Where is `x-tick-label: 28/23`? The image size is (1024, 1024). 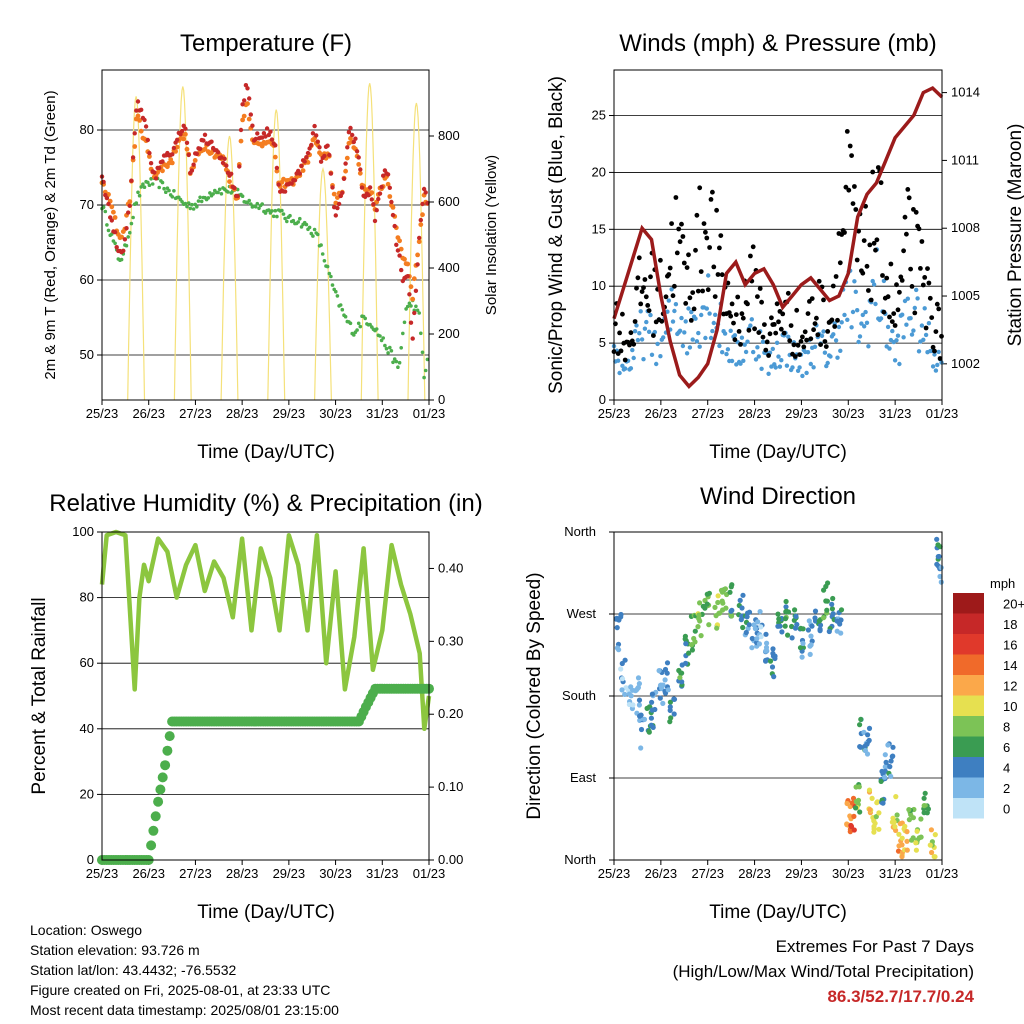
x-tick-label: 28/23 is located at coordinates (754, 873).